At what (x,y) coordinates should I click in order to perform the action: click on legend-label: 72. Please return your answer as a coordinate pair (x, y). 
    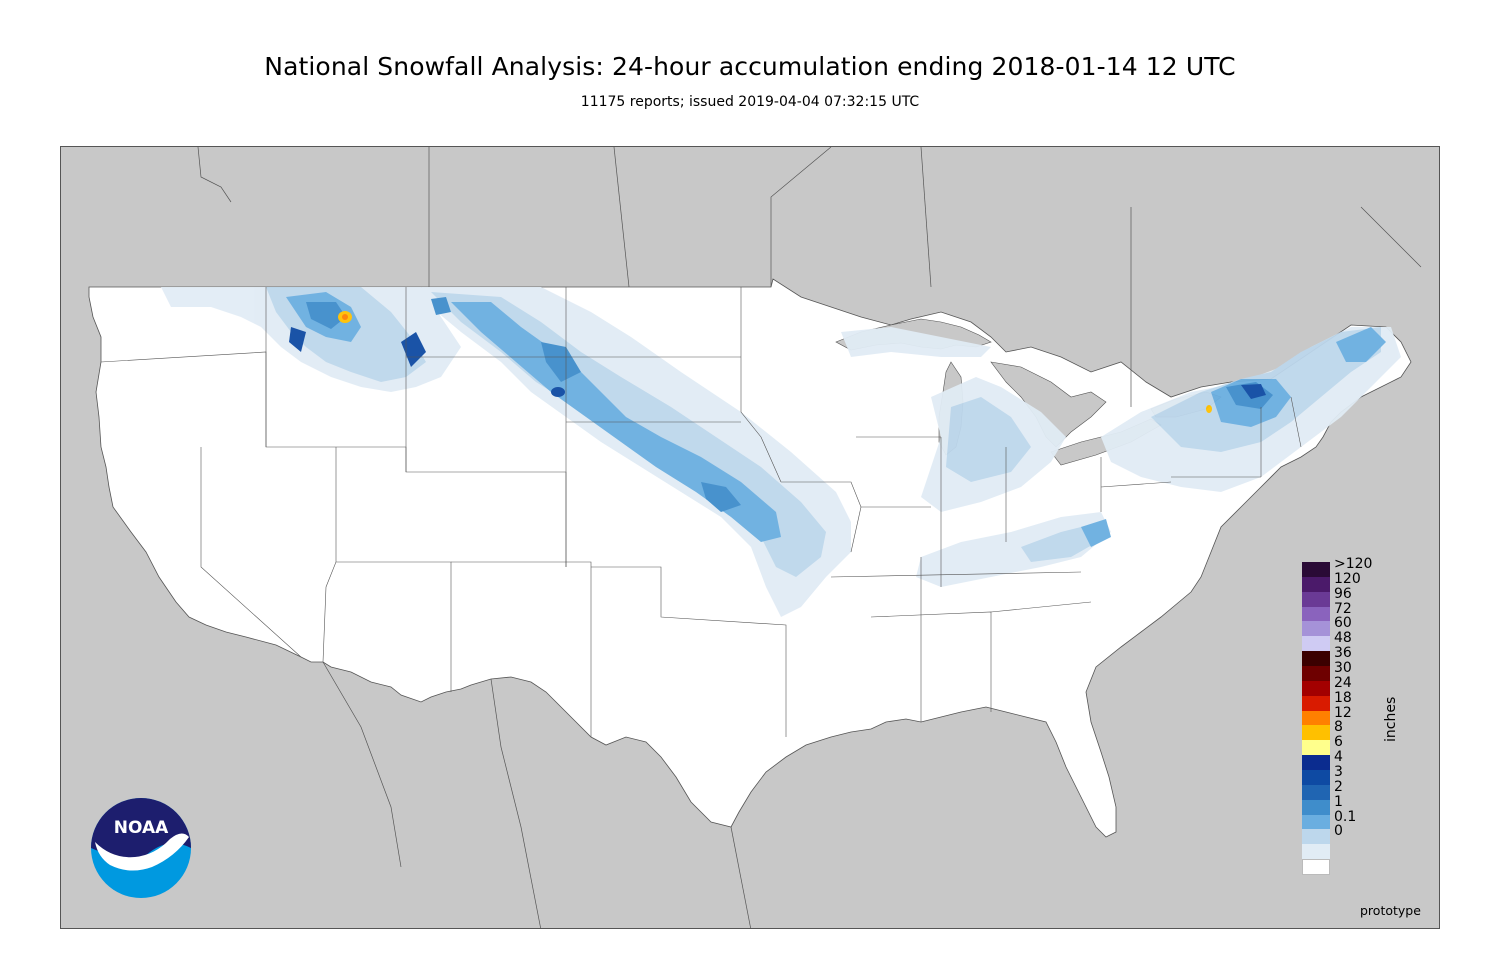
    Looking at the image, I should click on (1343, 608).